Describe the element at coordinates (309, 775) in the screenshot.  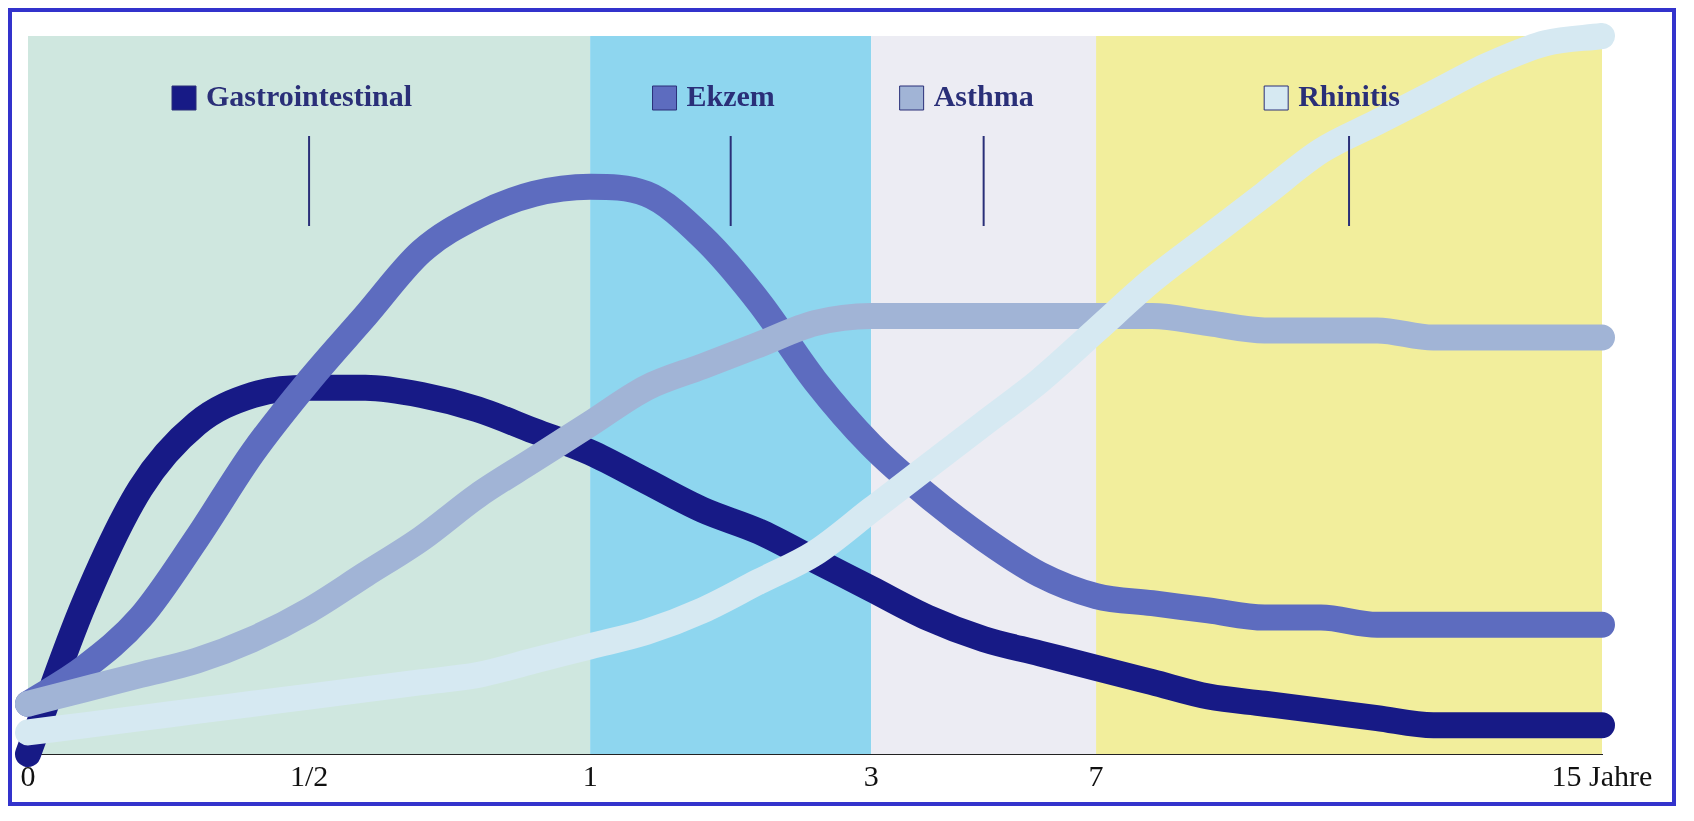
I see `x-tick-label: 1/2` at that location.